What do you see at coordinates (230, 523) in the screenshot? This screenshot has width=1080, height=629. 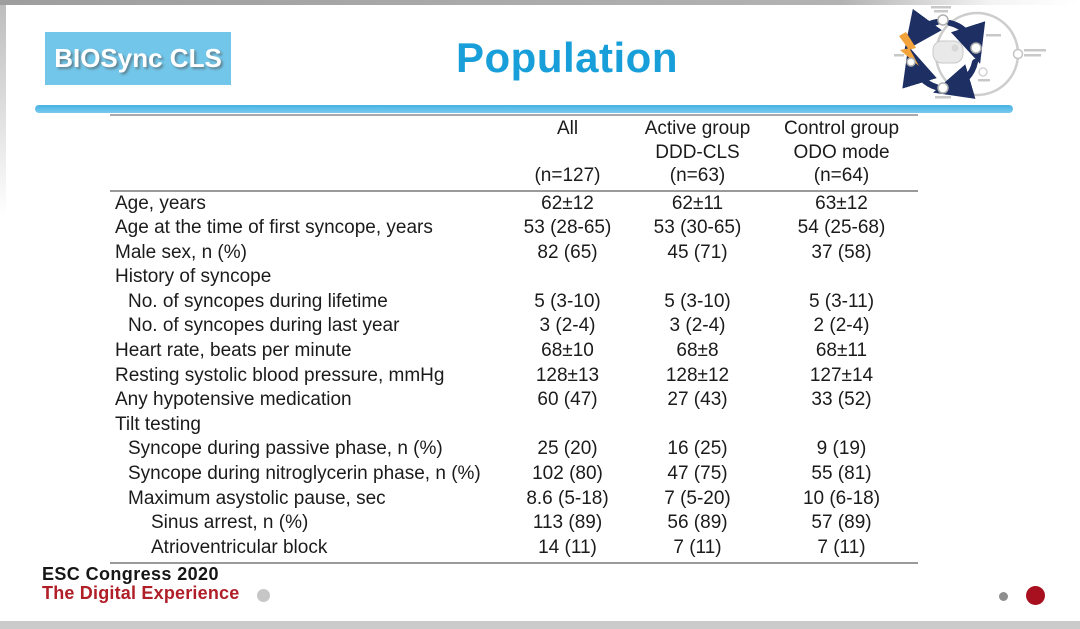 I see `row-label: Sinus arrest, n (%)` at bounding box center [230, 523].